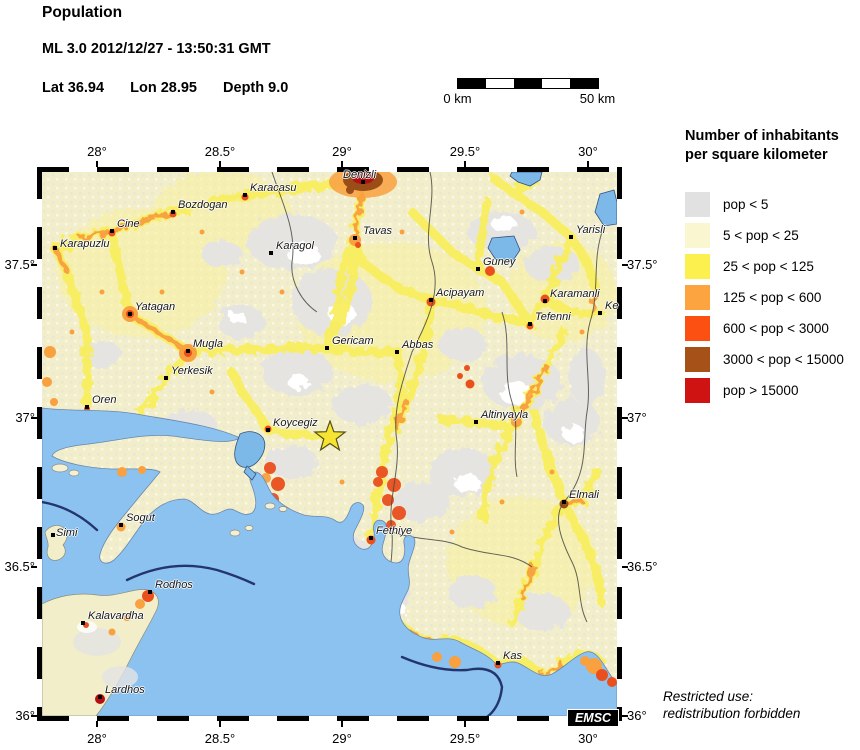 The image size is (860, 750). What do you see at coordinates (553, 317) in the screenshot?
I see `city-label: Tefenni` at bounding box center [553, 317].